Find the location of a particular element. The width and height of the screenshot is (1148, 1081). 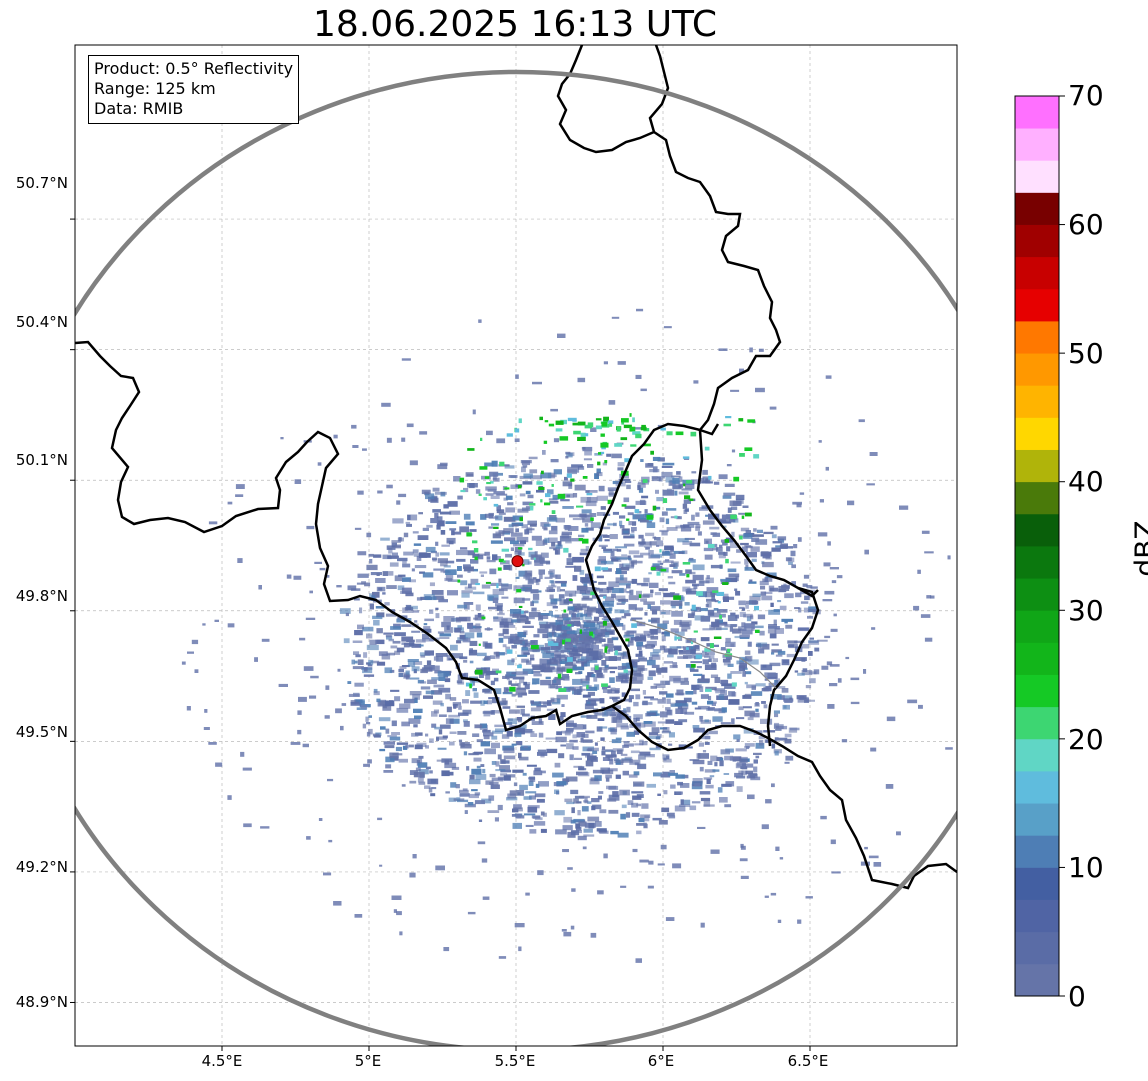

info-range: Range: 125 km is located at coordinates (155, 88).